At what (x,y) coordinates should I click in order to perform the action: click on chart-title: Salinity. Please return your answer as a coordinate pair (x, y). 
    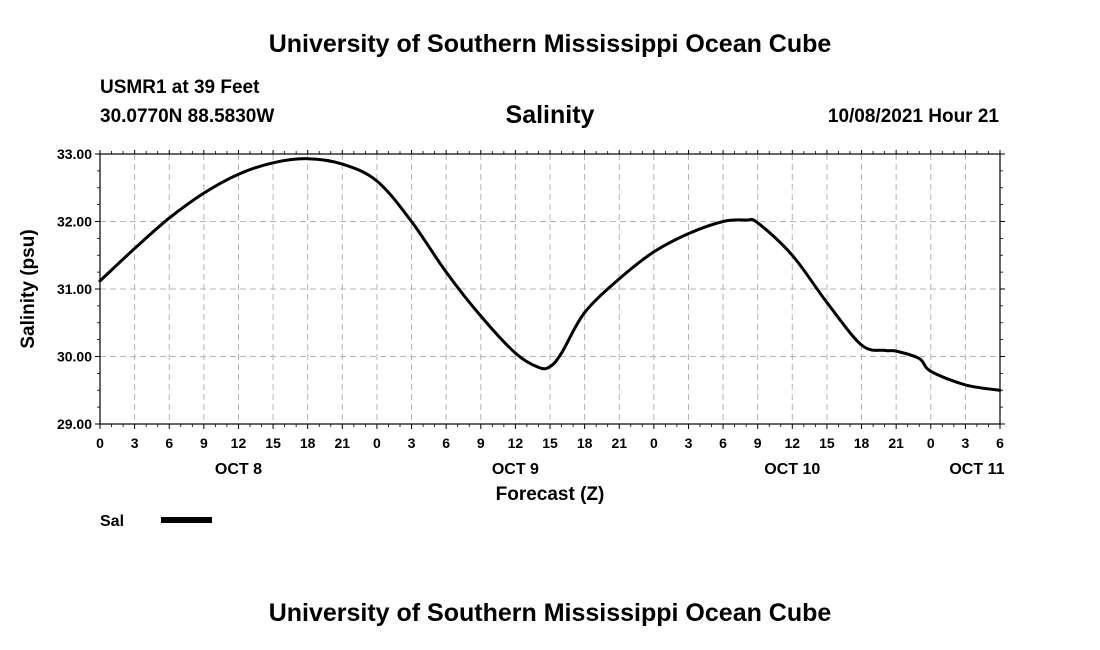
    Looking at the image, I should click on (550, 115).